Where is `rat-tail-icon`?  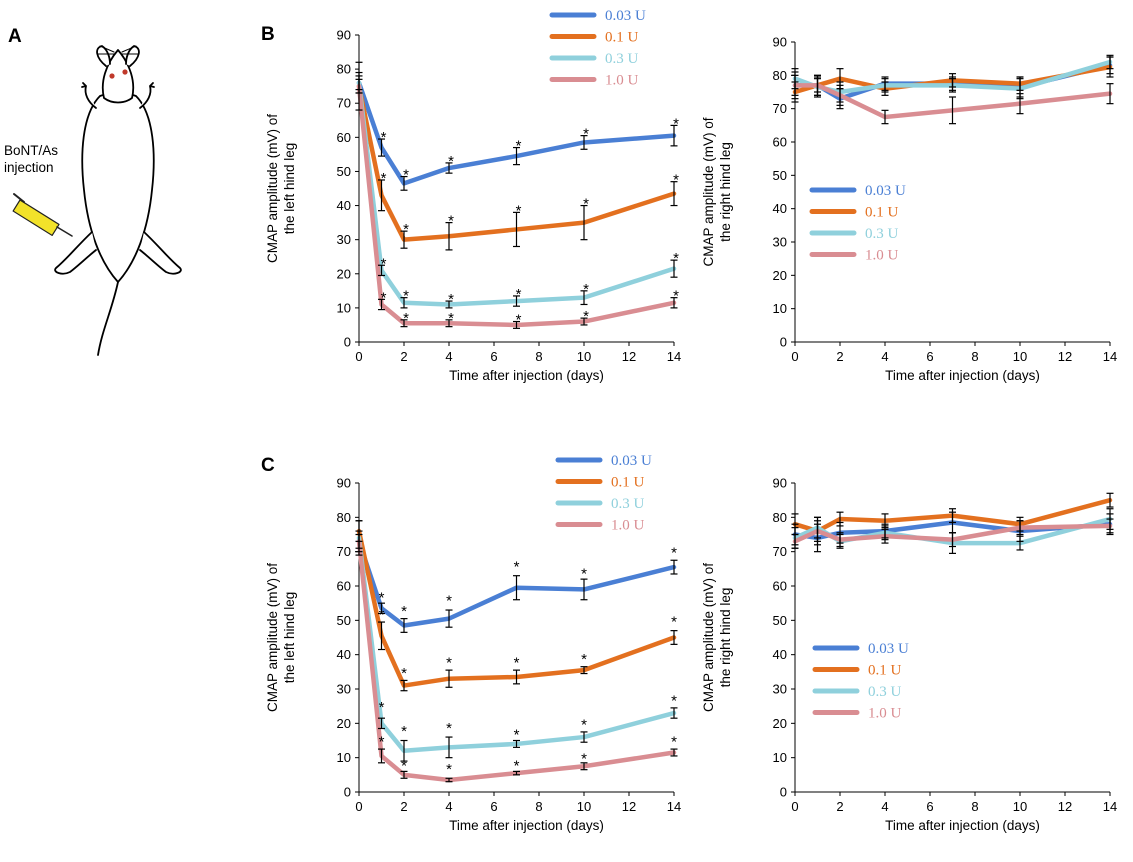
rat-tail-icon is located at coordinates (108, 318).